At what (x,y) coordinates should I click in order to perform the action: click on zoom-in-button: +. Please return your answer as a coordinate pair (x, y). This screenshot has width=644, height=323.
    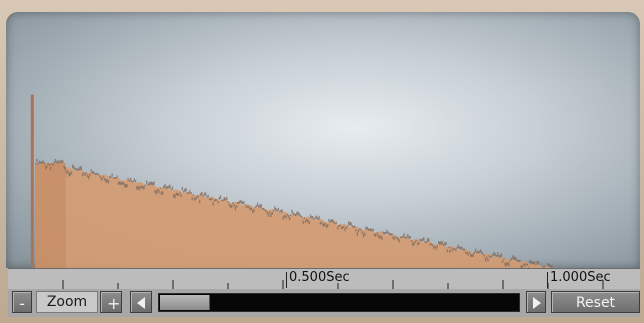
    Looking at the image, I should click on (111, 302).